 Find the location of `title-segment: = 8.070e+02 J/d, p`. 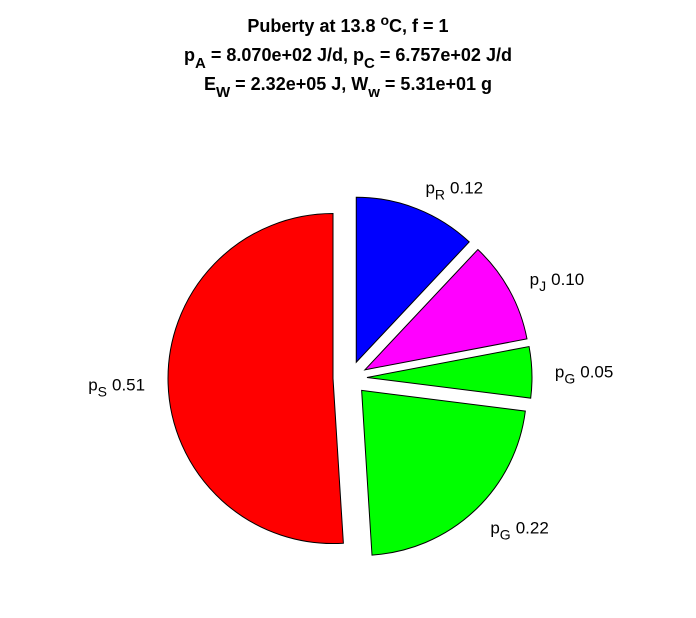

title-segment: = 8.070e+02 J/d, p is located at coordinates (285, 55).